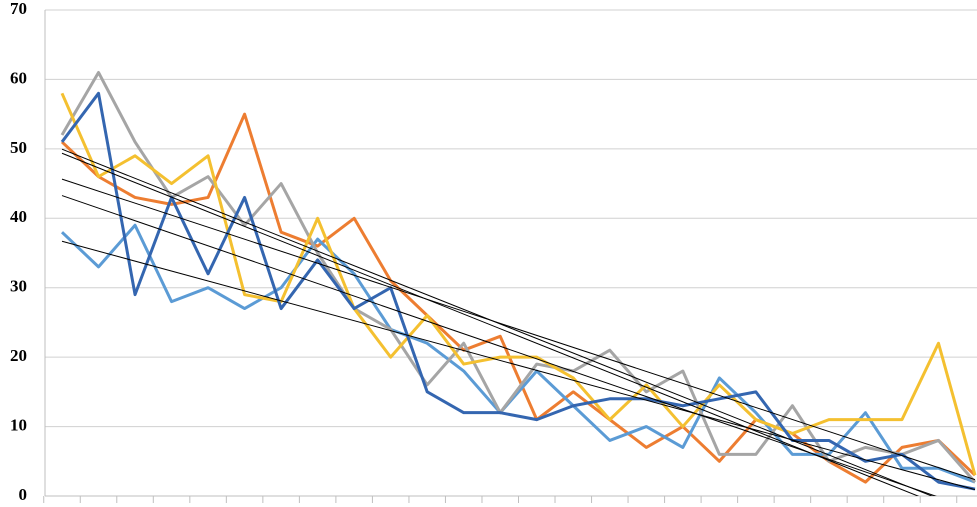 The width and height of the screenshot is (977, 507). What do you see at coordinates (18, 355) in the screenshot?
I see `y-tick-label: 20` at bounding box center [18, 355].